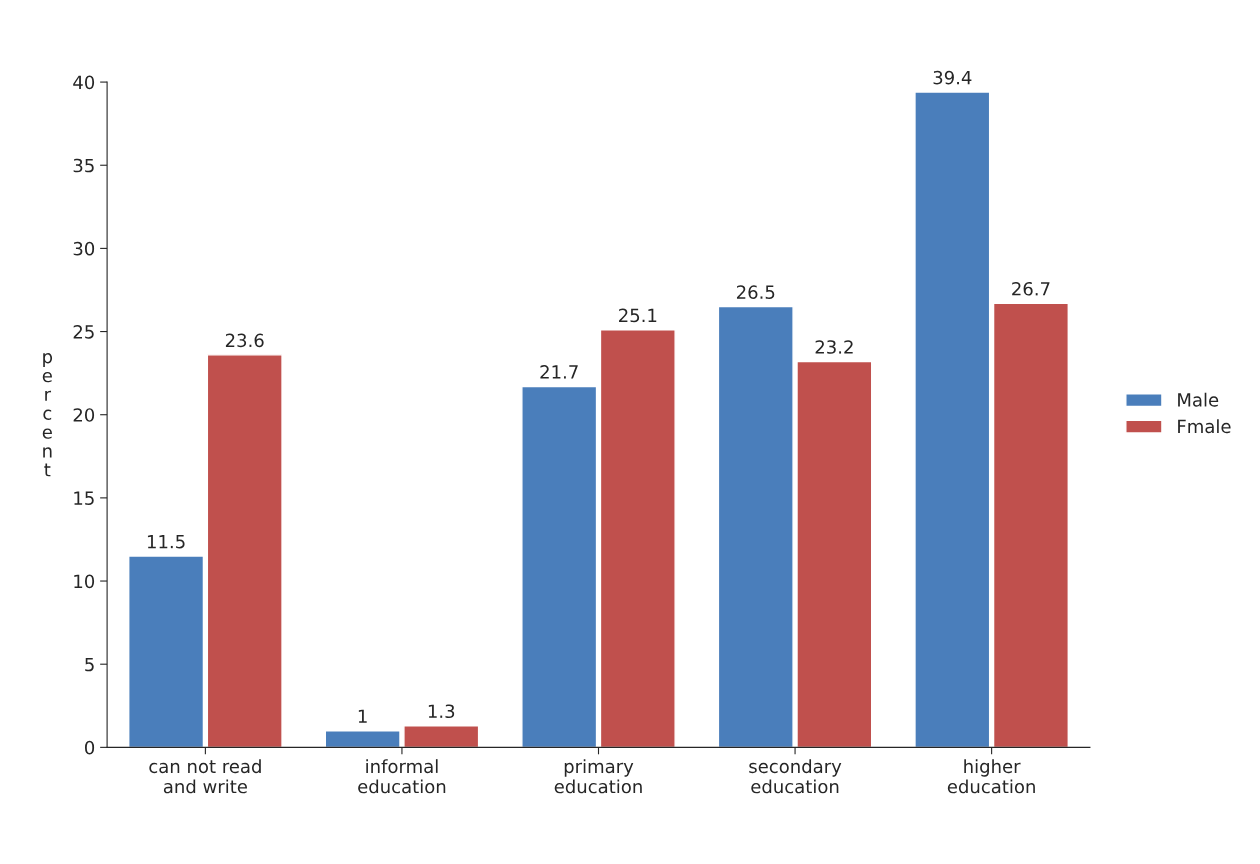 This screenshot has height=864, width=1260. What do you see at coordinates (441, 711) in the screenshot?
I see `data-label: 1.3` at bounding box center [441, 711].